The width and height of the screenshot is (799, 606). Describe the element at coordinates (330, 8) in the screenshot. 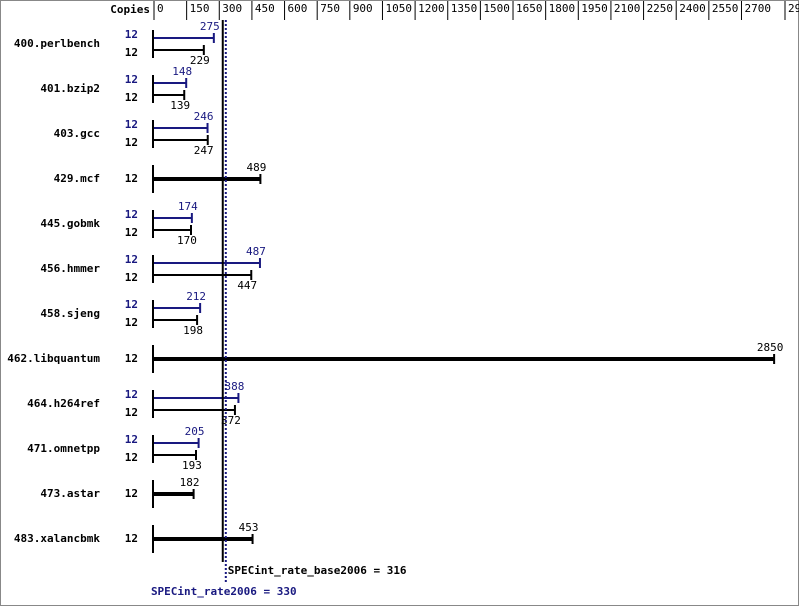

I see `x-tick-label: 750` at that location.